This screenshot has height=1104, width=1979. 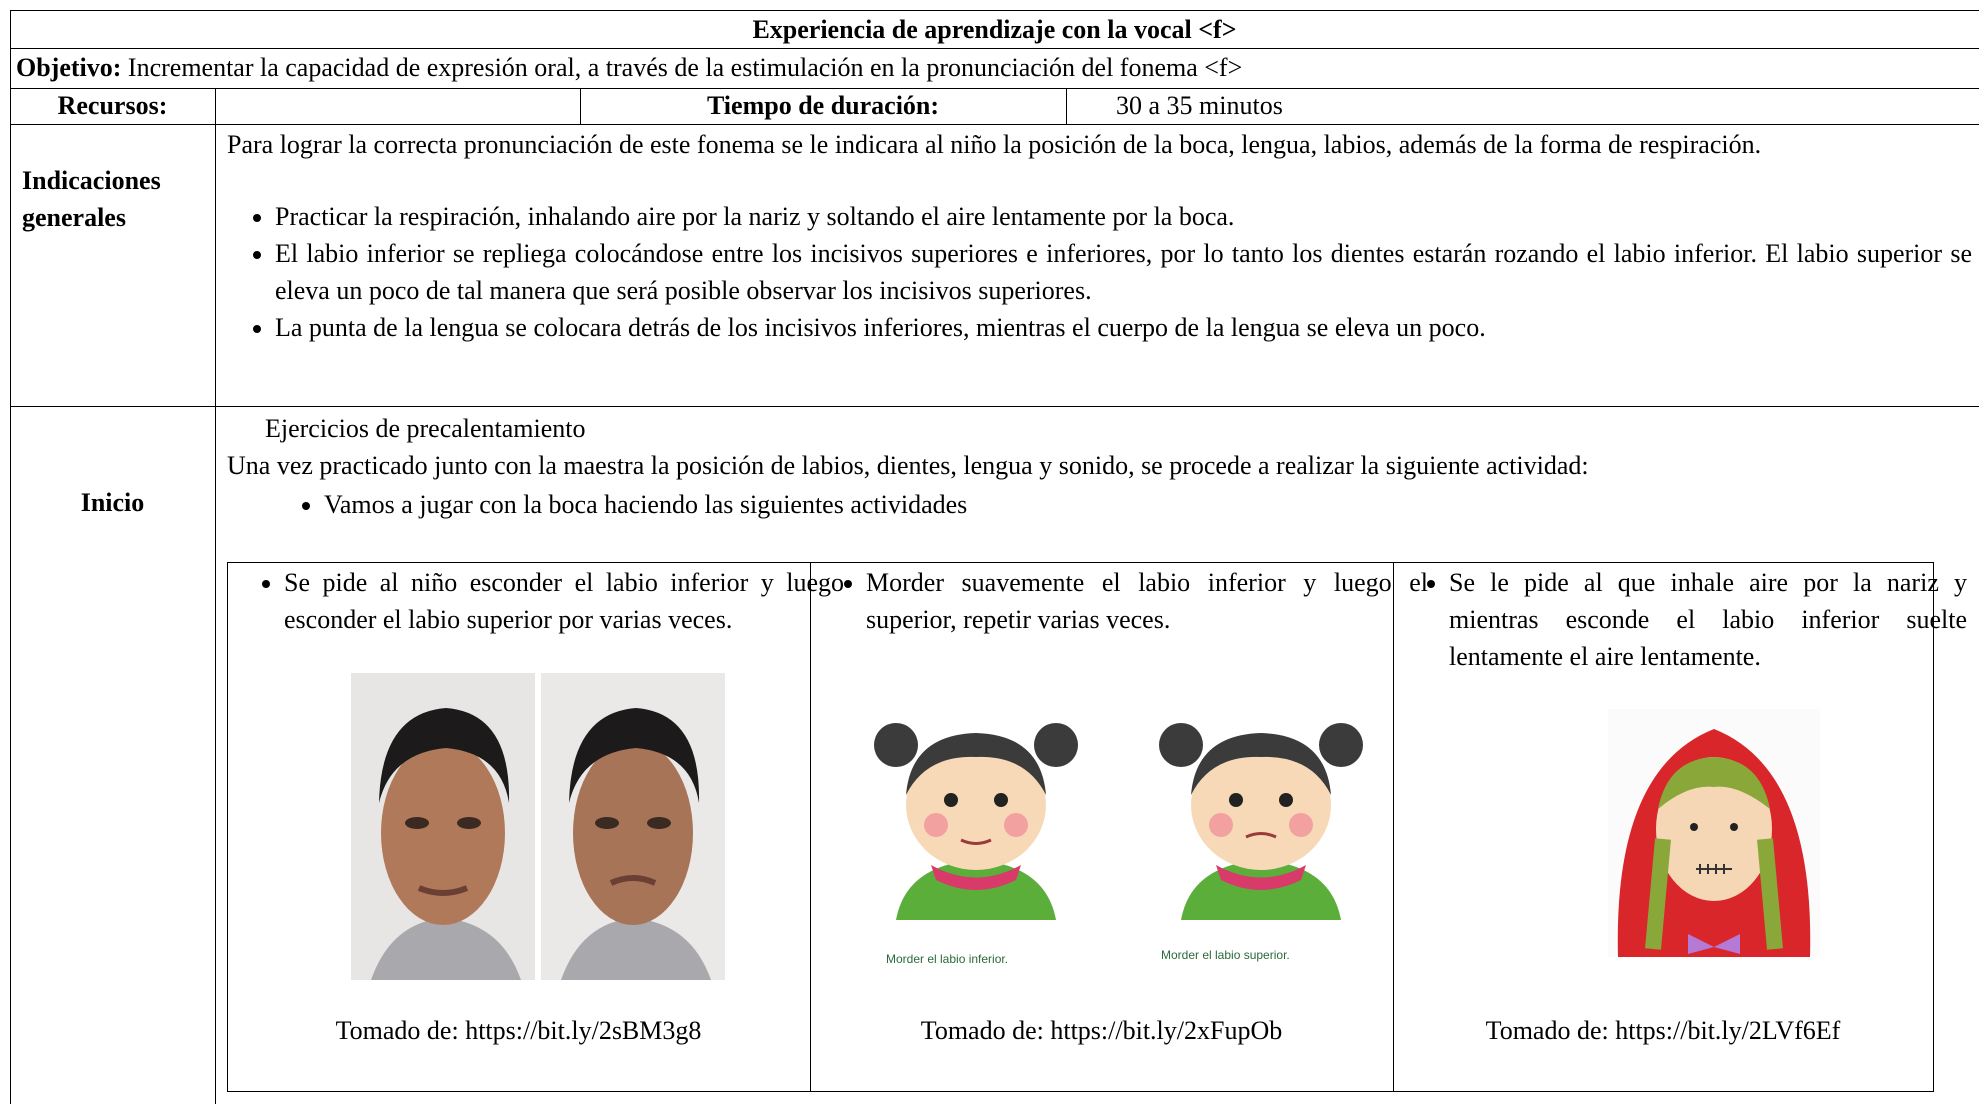 I want to click on resources-label: Recursos:, so click(x=112, y=105).